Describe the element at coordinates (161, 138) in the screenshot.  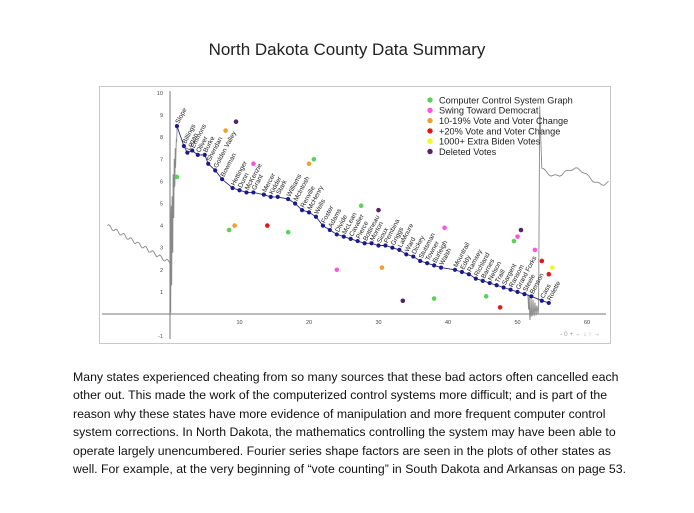
I see `y-tick-label: 8` at that location.